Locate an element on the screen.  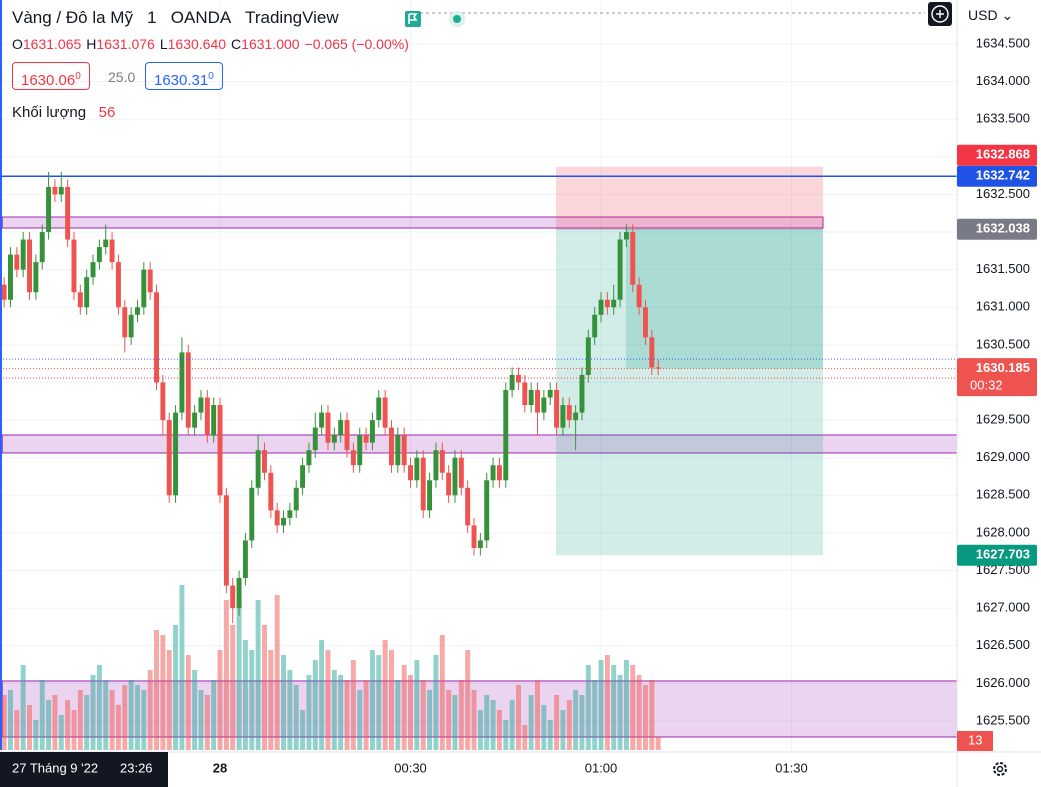
symbol: Vàng / Đô la Mỹ is located at coordinates (72, 17).